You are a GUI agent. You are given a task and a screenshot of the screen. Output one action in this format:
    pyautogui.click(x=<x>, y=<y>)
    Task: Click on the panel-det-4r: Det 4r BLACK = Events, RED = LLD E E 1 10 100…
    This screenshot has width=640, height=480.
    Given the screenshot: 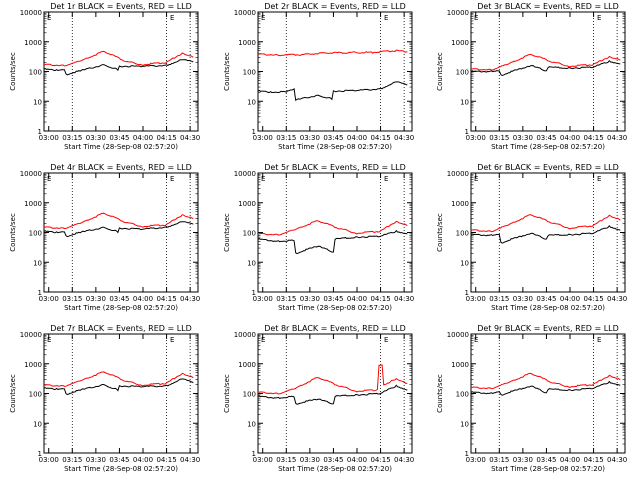 What is the action you would take?
    pyautogui.click(x=104, y=237)
    